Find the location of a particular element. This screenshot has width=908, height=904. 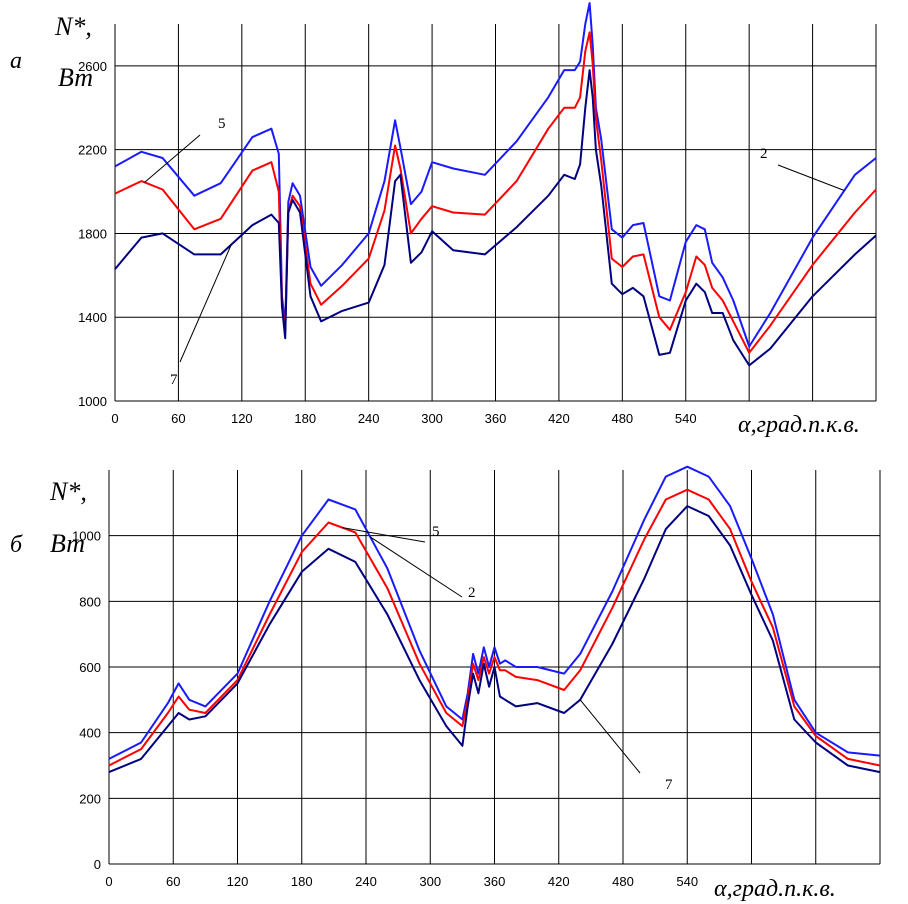

panel-label-a: а is located at coordinates (16, 61).